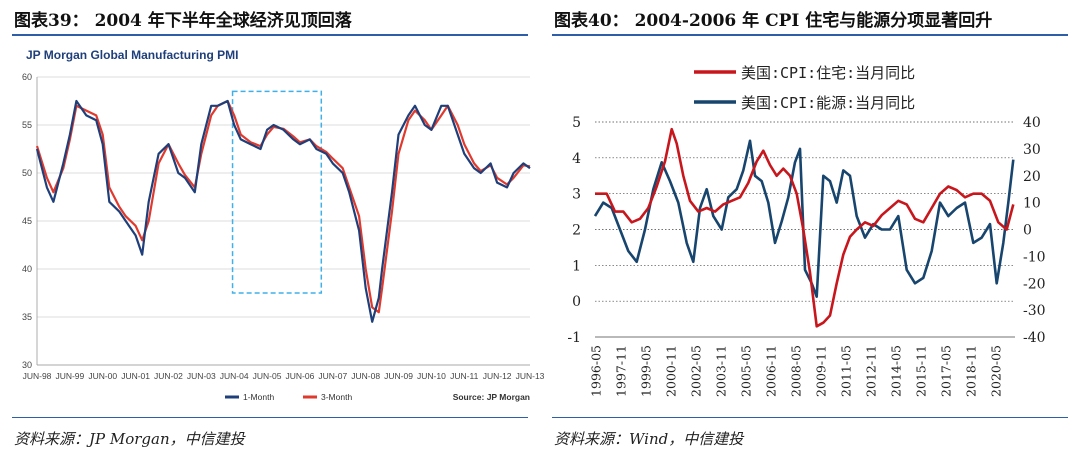 The width and height of the screenshot is (1080, 453). What do you see at coordinates (27, 317) in the screenshot?
I see `y-tick-label: 35` at bounding box center [27, 317].